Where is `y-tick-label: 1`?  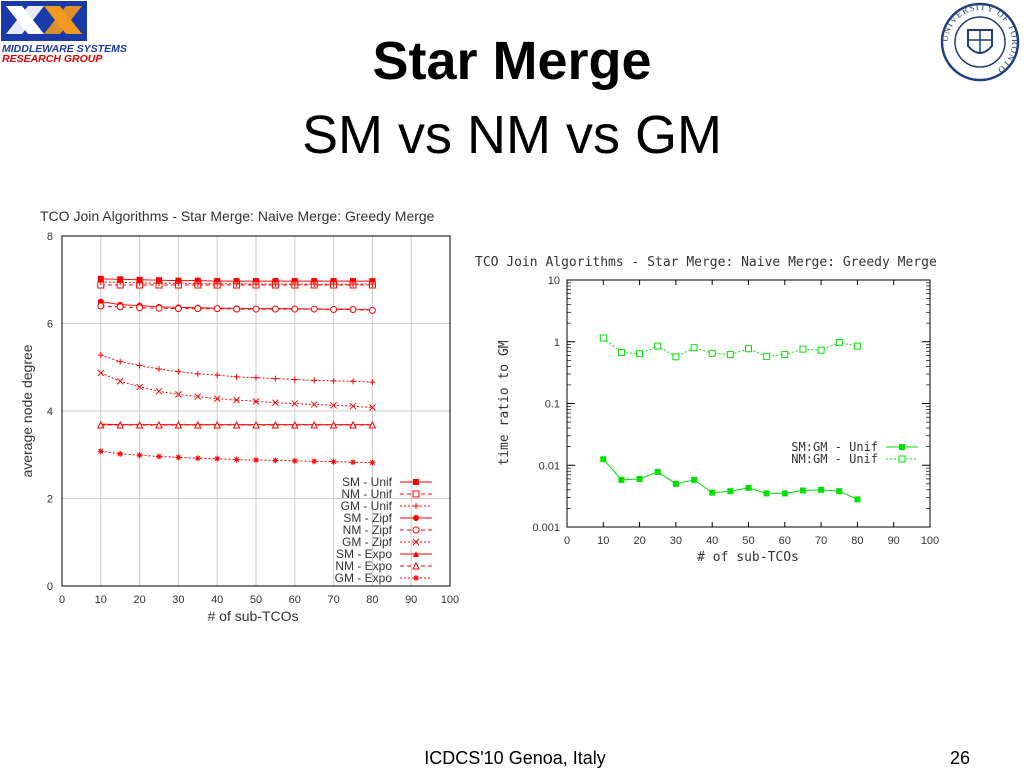 y-tick-label: 1 is located at coordinates (557, 343).